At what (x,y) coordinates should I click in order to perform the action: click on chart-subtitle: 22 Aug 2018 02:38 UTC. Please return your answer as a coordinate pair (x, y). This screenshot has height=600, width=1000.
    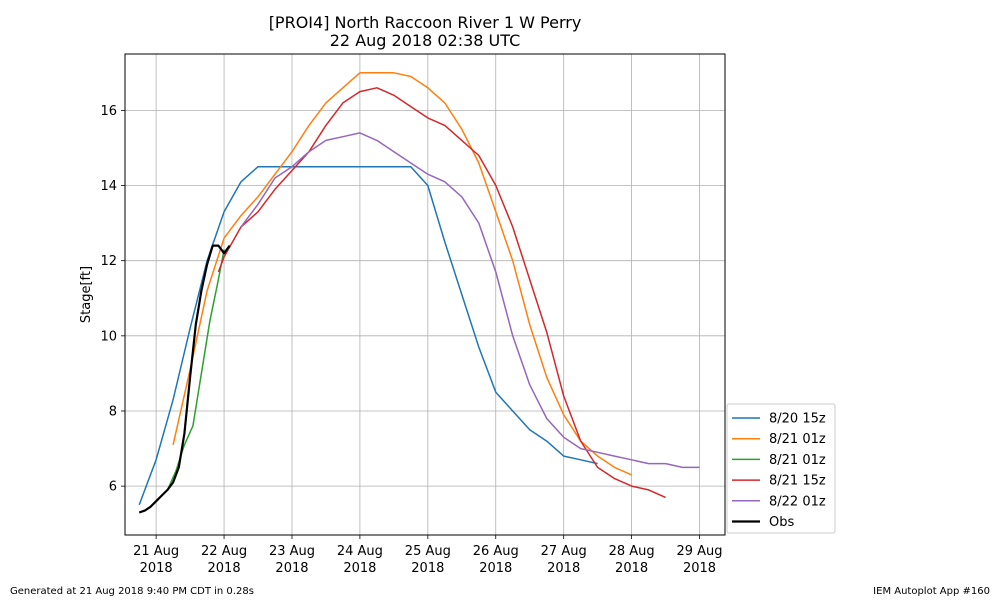
    Looking at the image, I should click on (425, 40).